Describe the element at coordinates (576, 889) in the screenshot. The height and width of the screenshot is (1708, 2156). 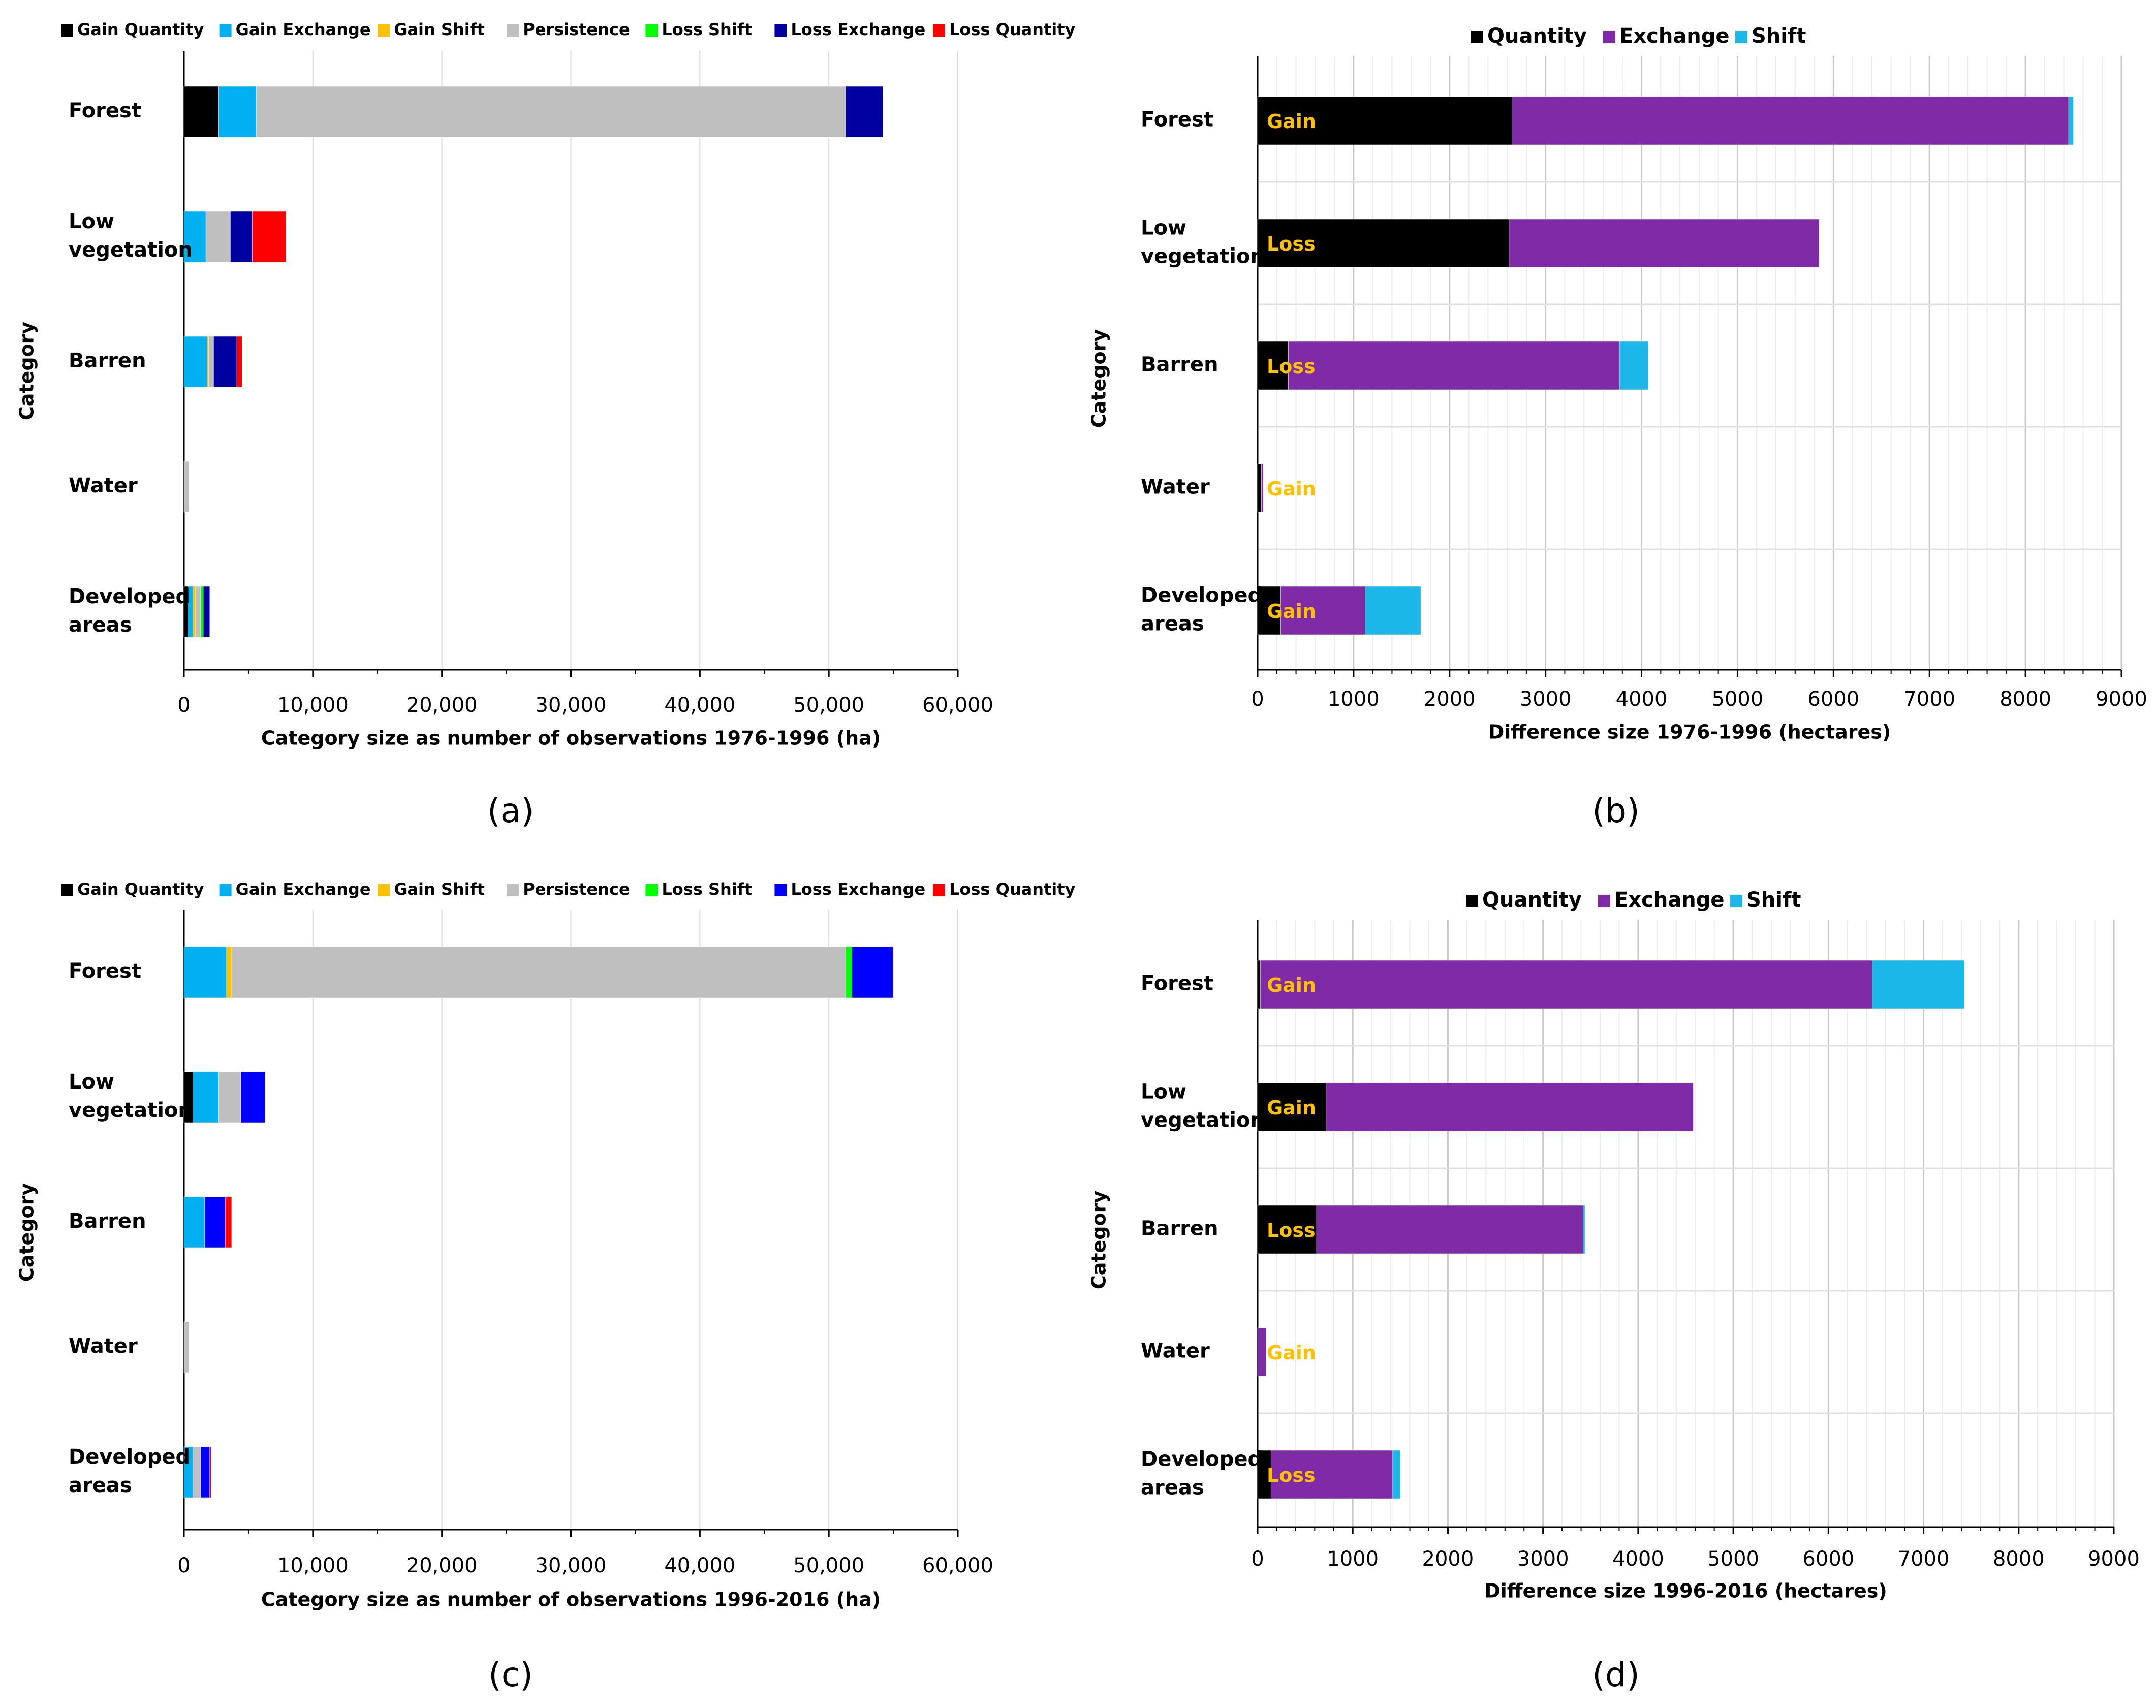
I see `legend-entry: Persistence` at that location.